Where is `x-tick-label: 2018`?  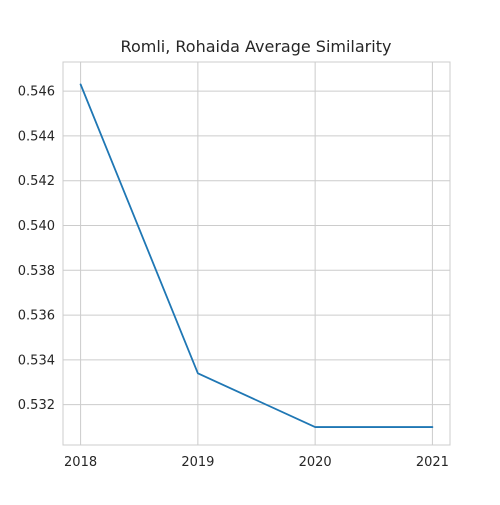 x-tick-label: 2018 is located at coordinates (80, 462).